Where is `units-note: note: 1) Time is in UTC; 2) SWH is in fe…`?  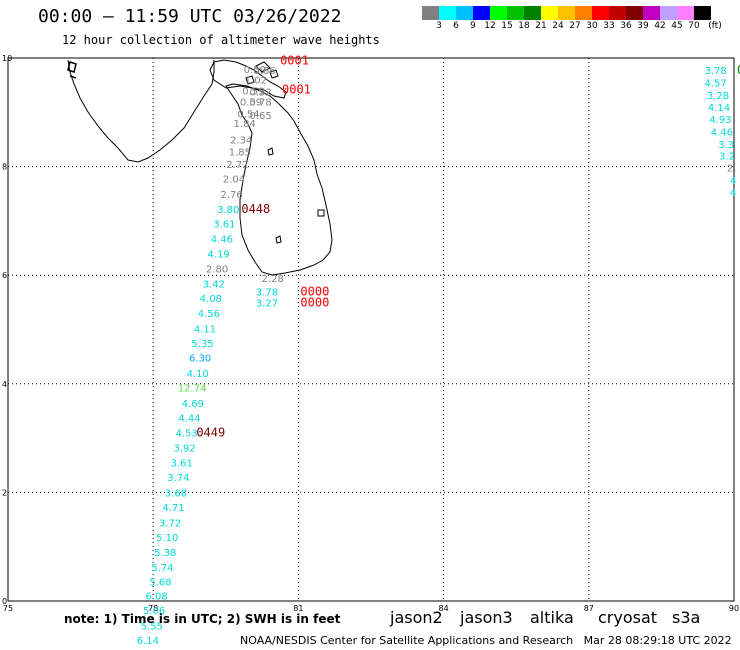 units-note: note: 1) Time is in UTC; 2) SWH is in fe… is located at coordinates (202, 619).